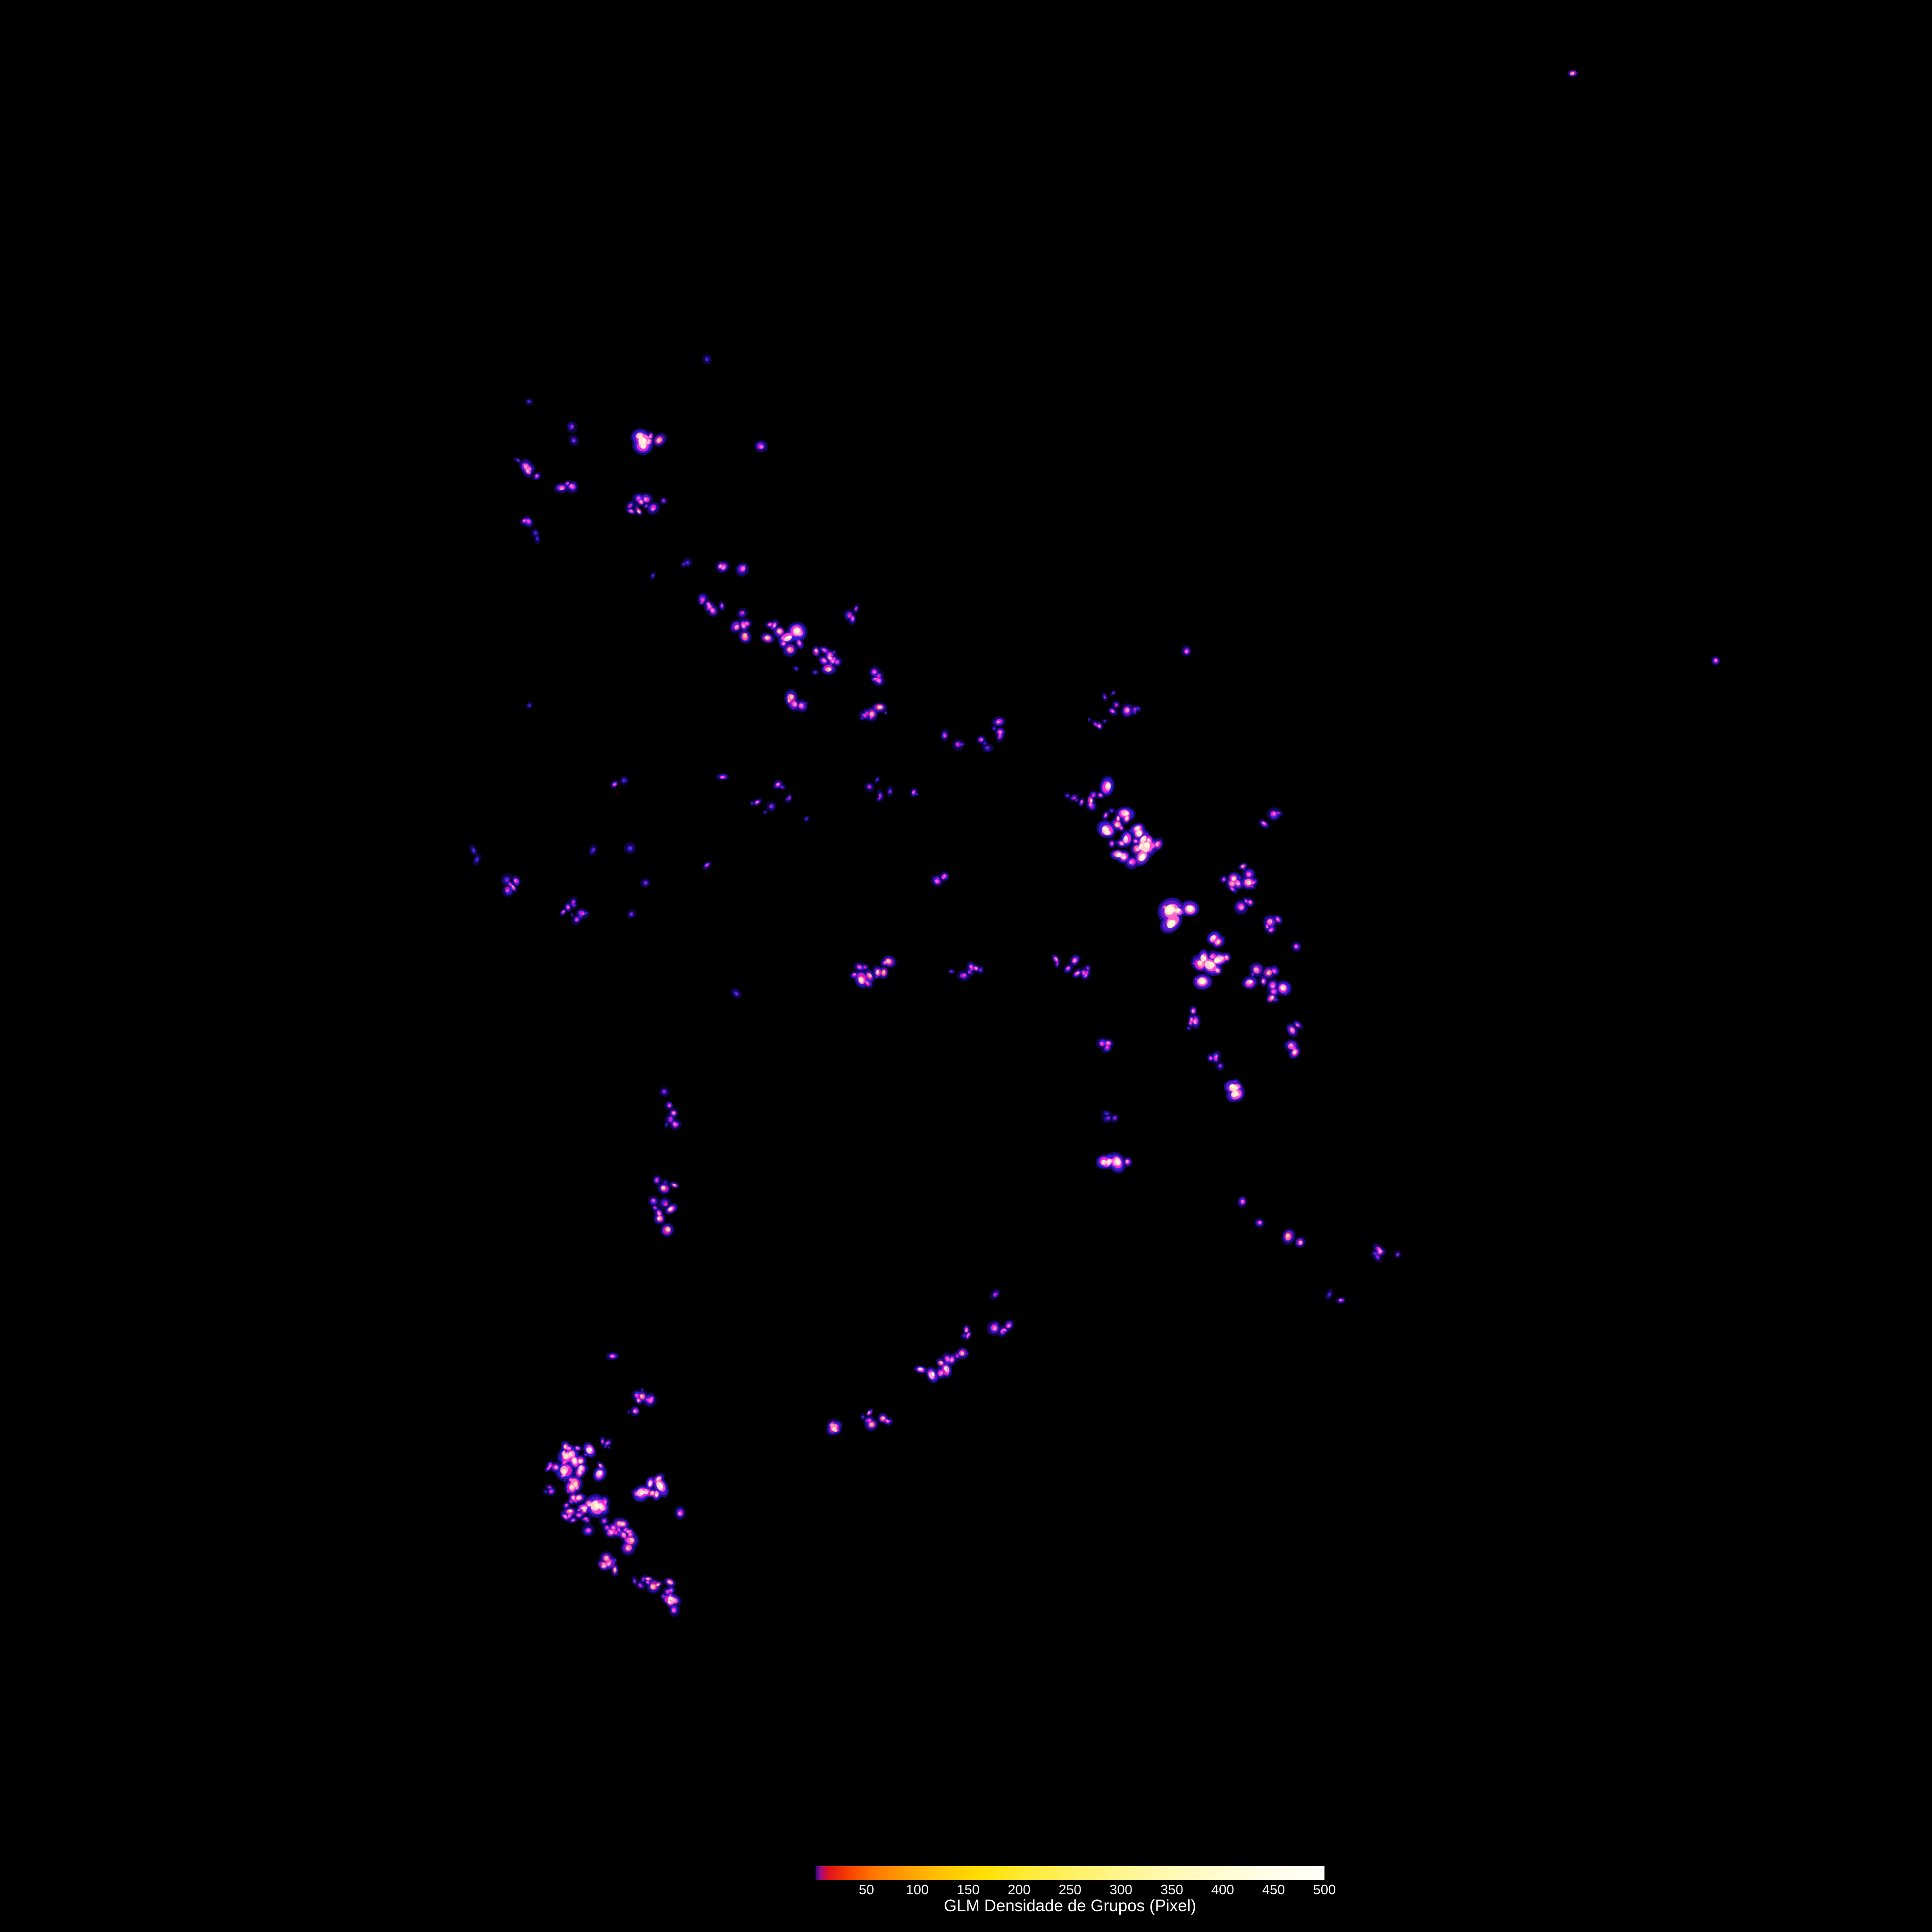  What do you see at coordinates (969, 1890) in the screenshot?
I see `colorbar-tick: 150` at bounding box center [969, 1890].